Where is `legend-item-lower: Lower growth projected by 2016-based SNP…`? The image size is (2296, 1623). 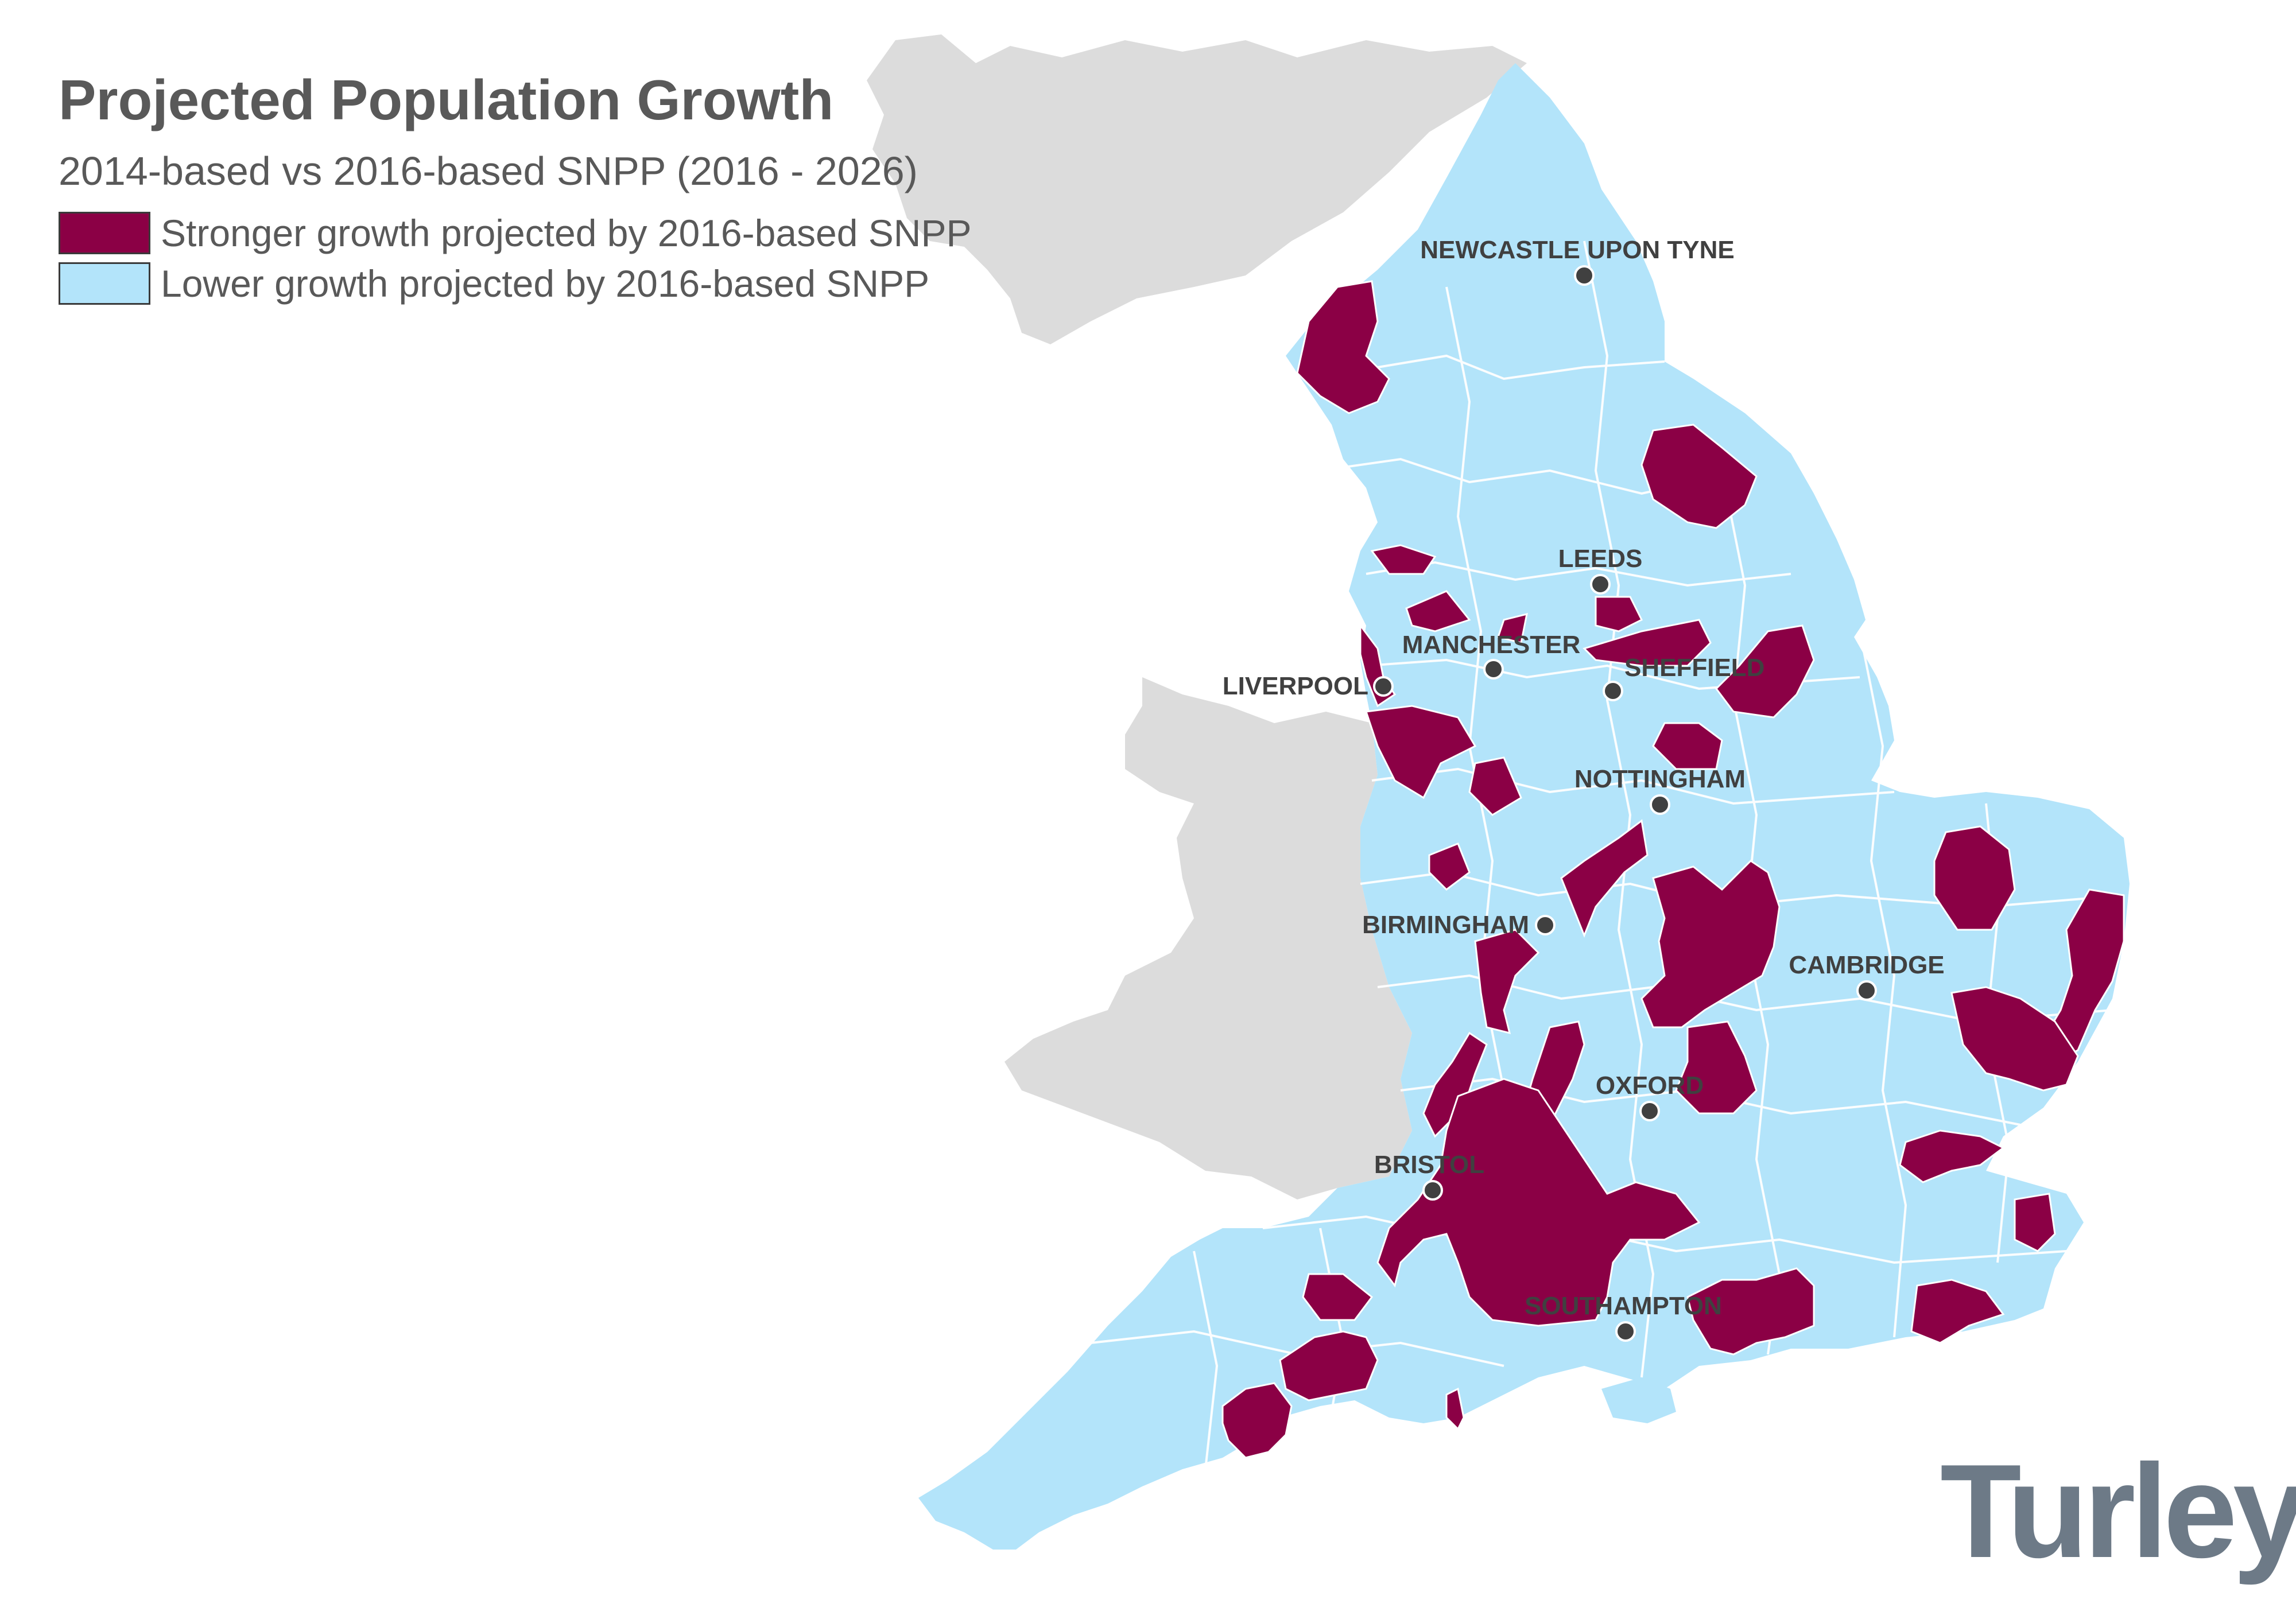
legend-item-lower: Lower growth projected by 2016-based SNP… is located at coordinates (494, 283).